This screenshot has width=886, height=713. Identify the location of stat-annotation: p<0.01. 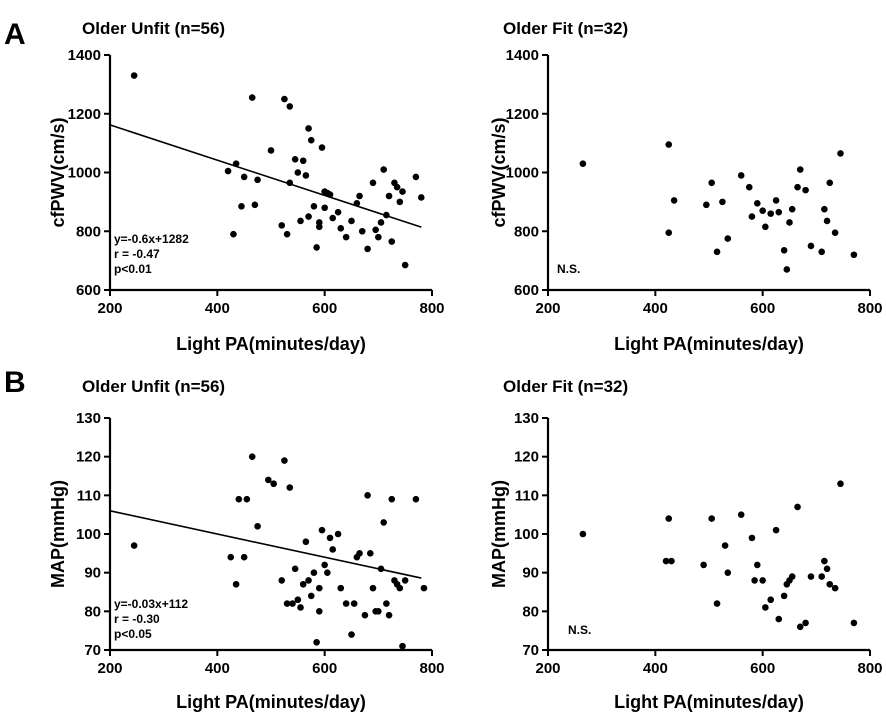
(133, 269).